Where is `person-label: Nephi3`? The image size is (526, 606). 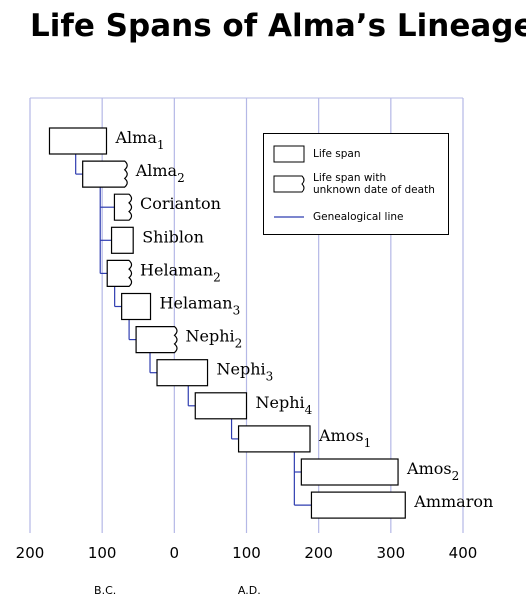
person-label: Nephi3 is located at coordinates (245, 372).